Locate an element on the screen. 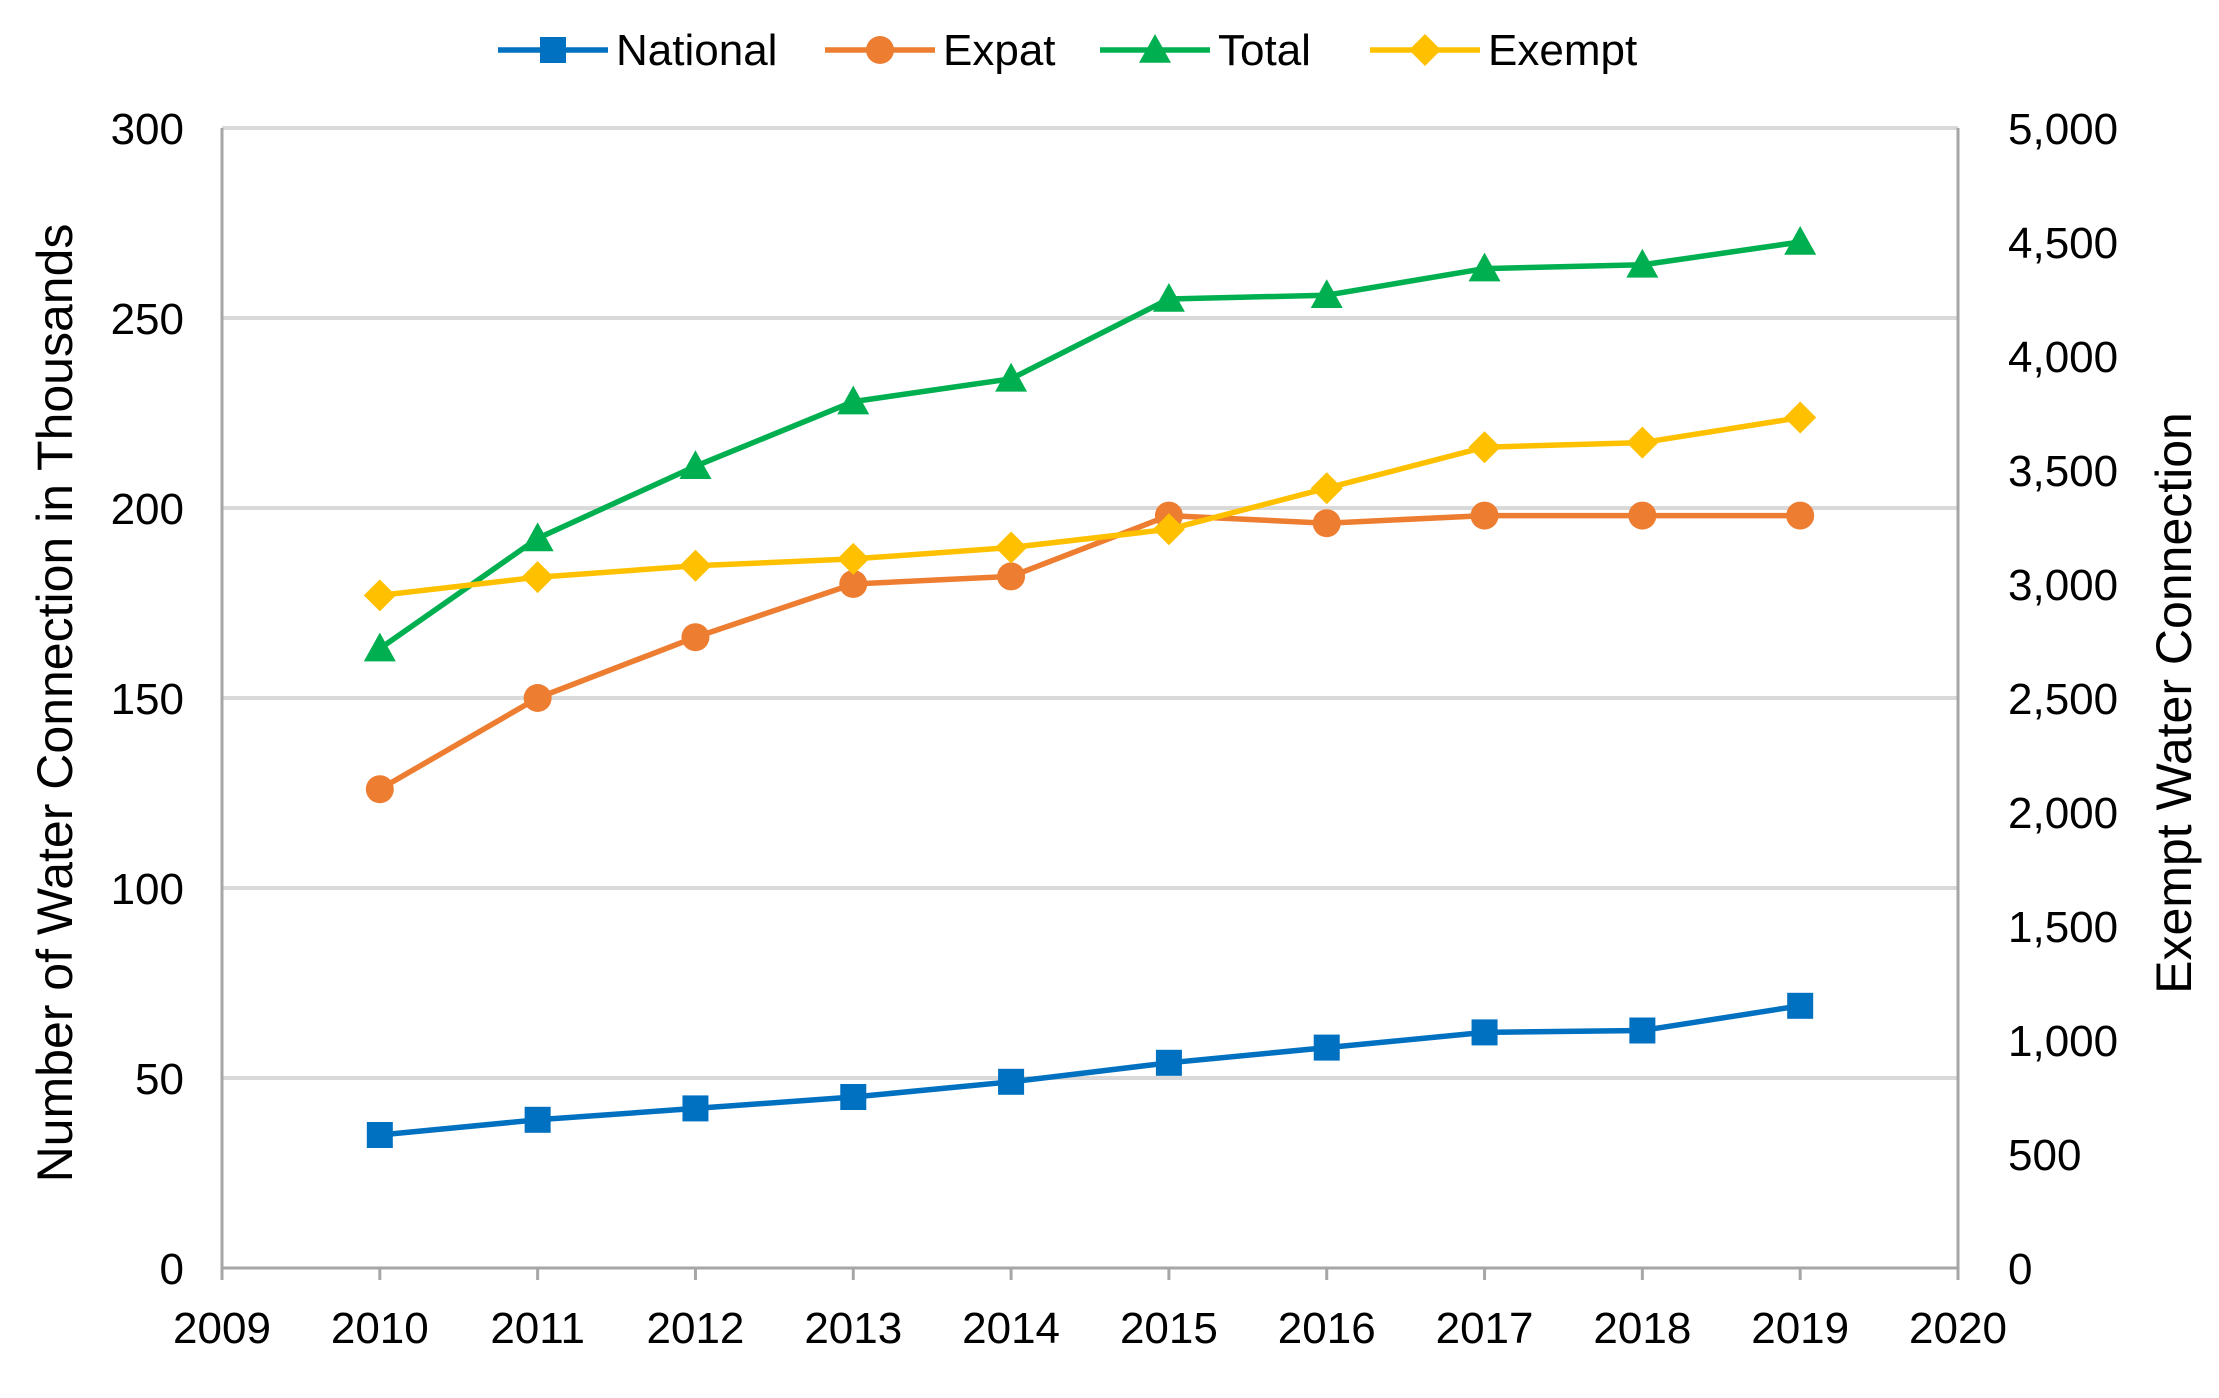 Image resolution: width=2219 pixels, height=1398 pixels. y2-tick-label: 3,000 is located at coordinates (2063, 585).